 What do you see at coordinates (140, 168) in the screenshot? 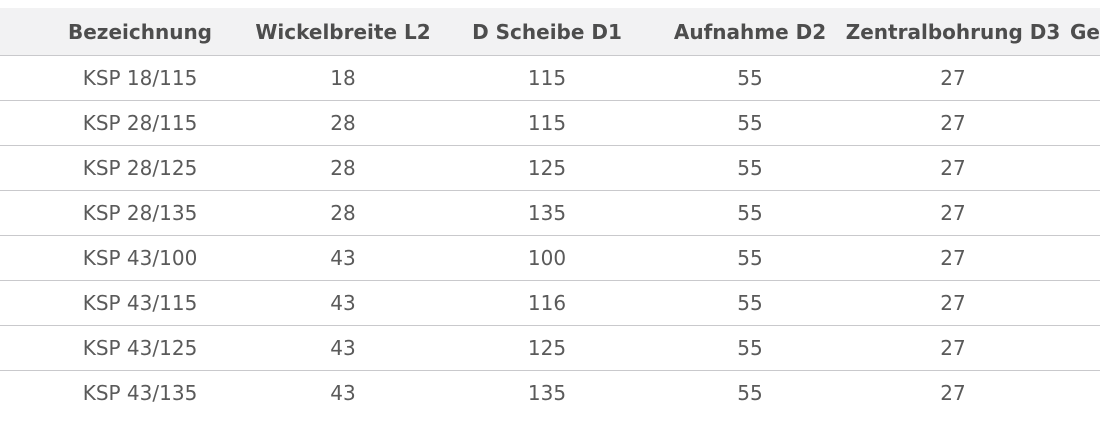
I see `table-cell: KSP 28/125` at bounding box center [140, 168].